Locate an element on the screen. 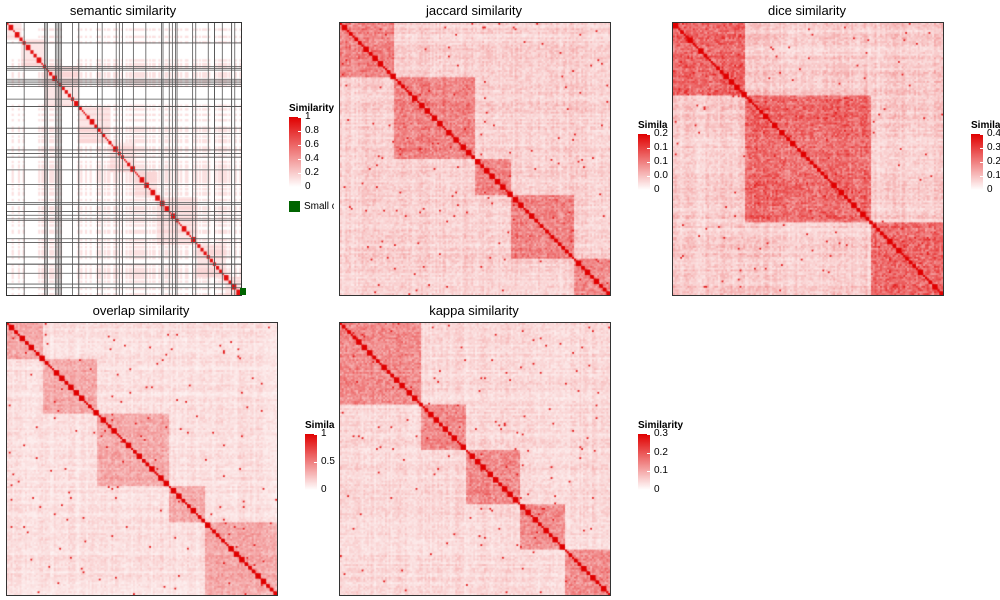 The width and height of the screenshot is (1000, 600). legend-tick-label: 0.5 is located at coordinates (328, 461).